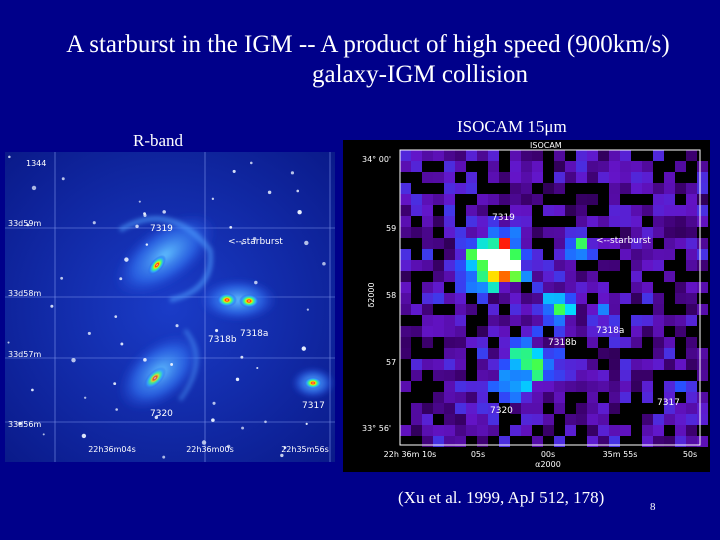 The width and height of the screenshot is (720, 540). I want to click on object-label: 7320, so click(161, 414).